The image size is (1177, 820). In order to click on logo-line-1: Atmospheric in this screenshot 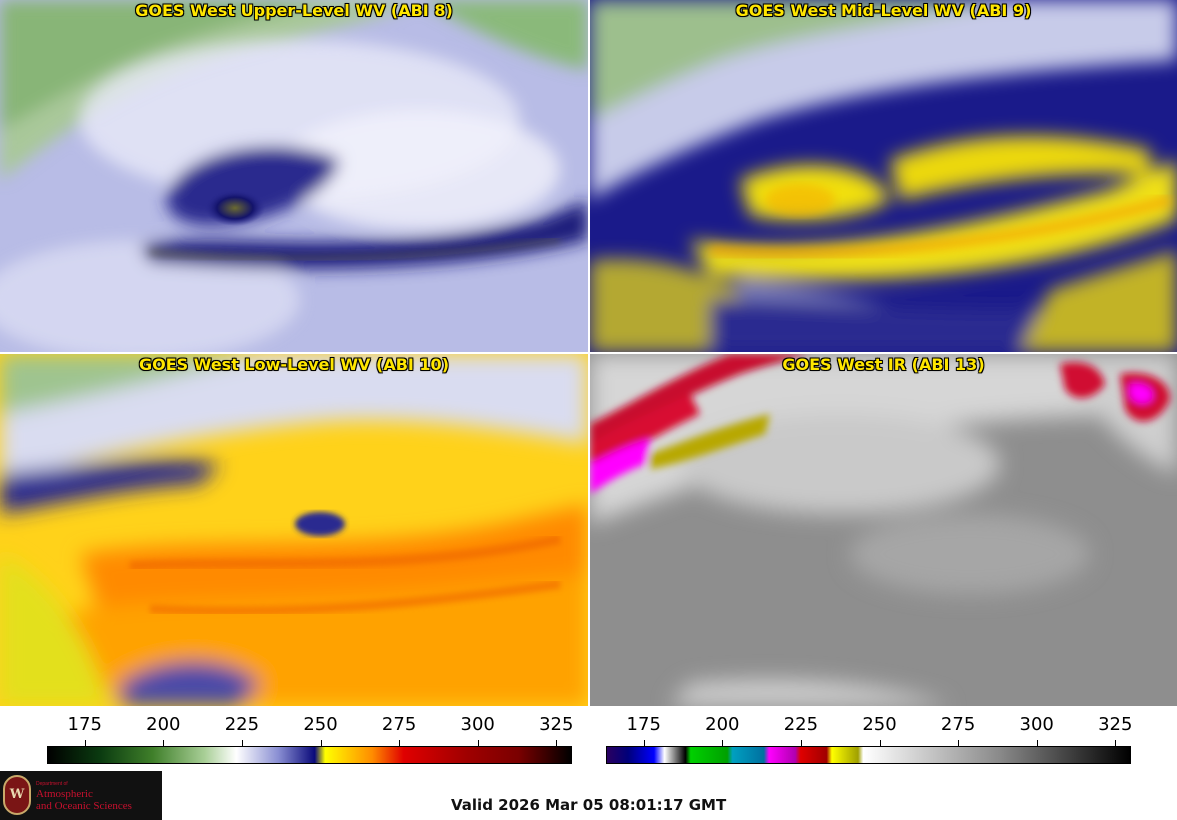, I will do `click(64, 794)`.